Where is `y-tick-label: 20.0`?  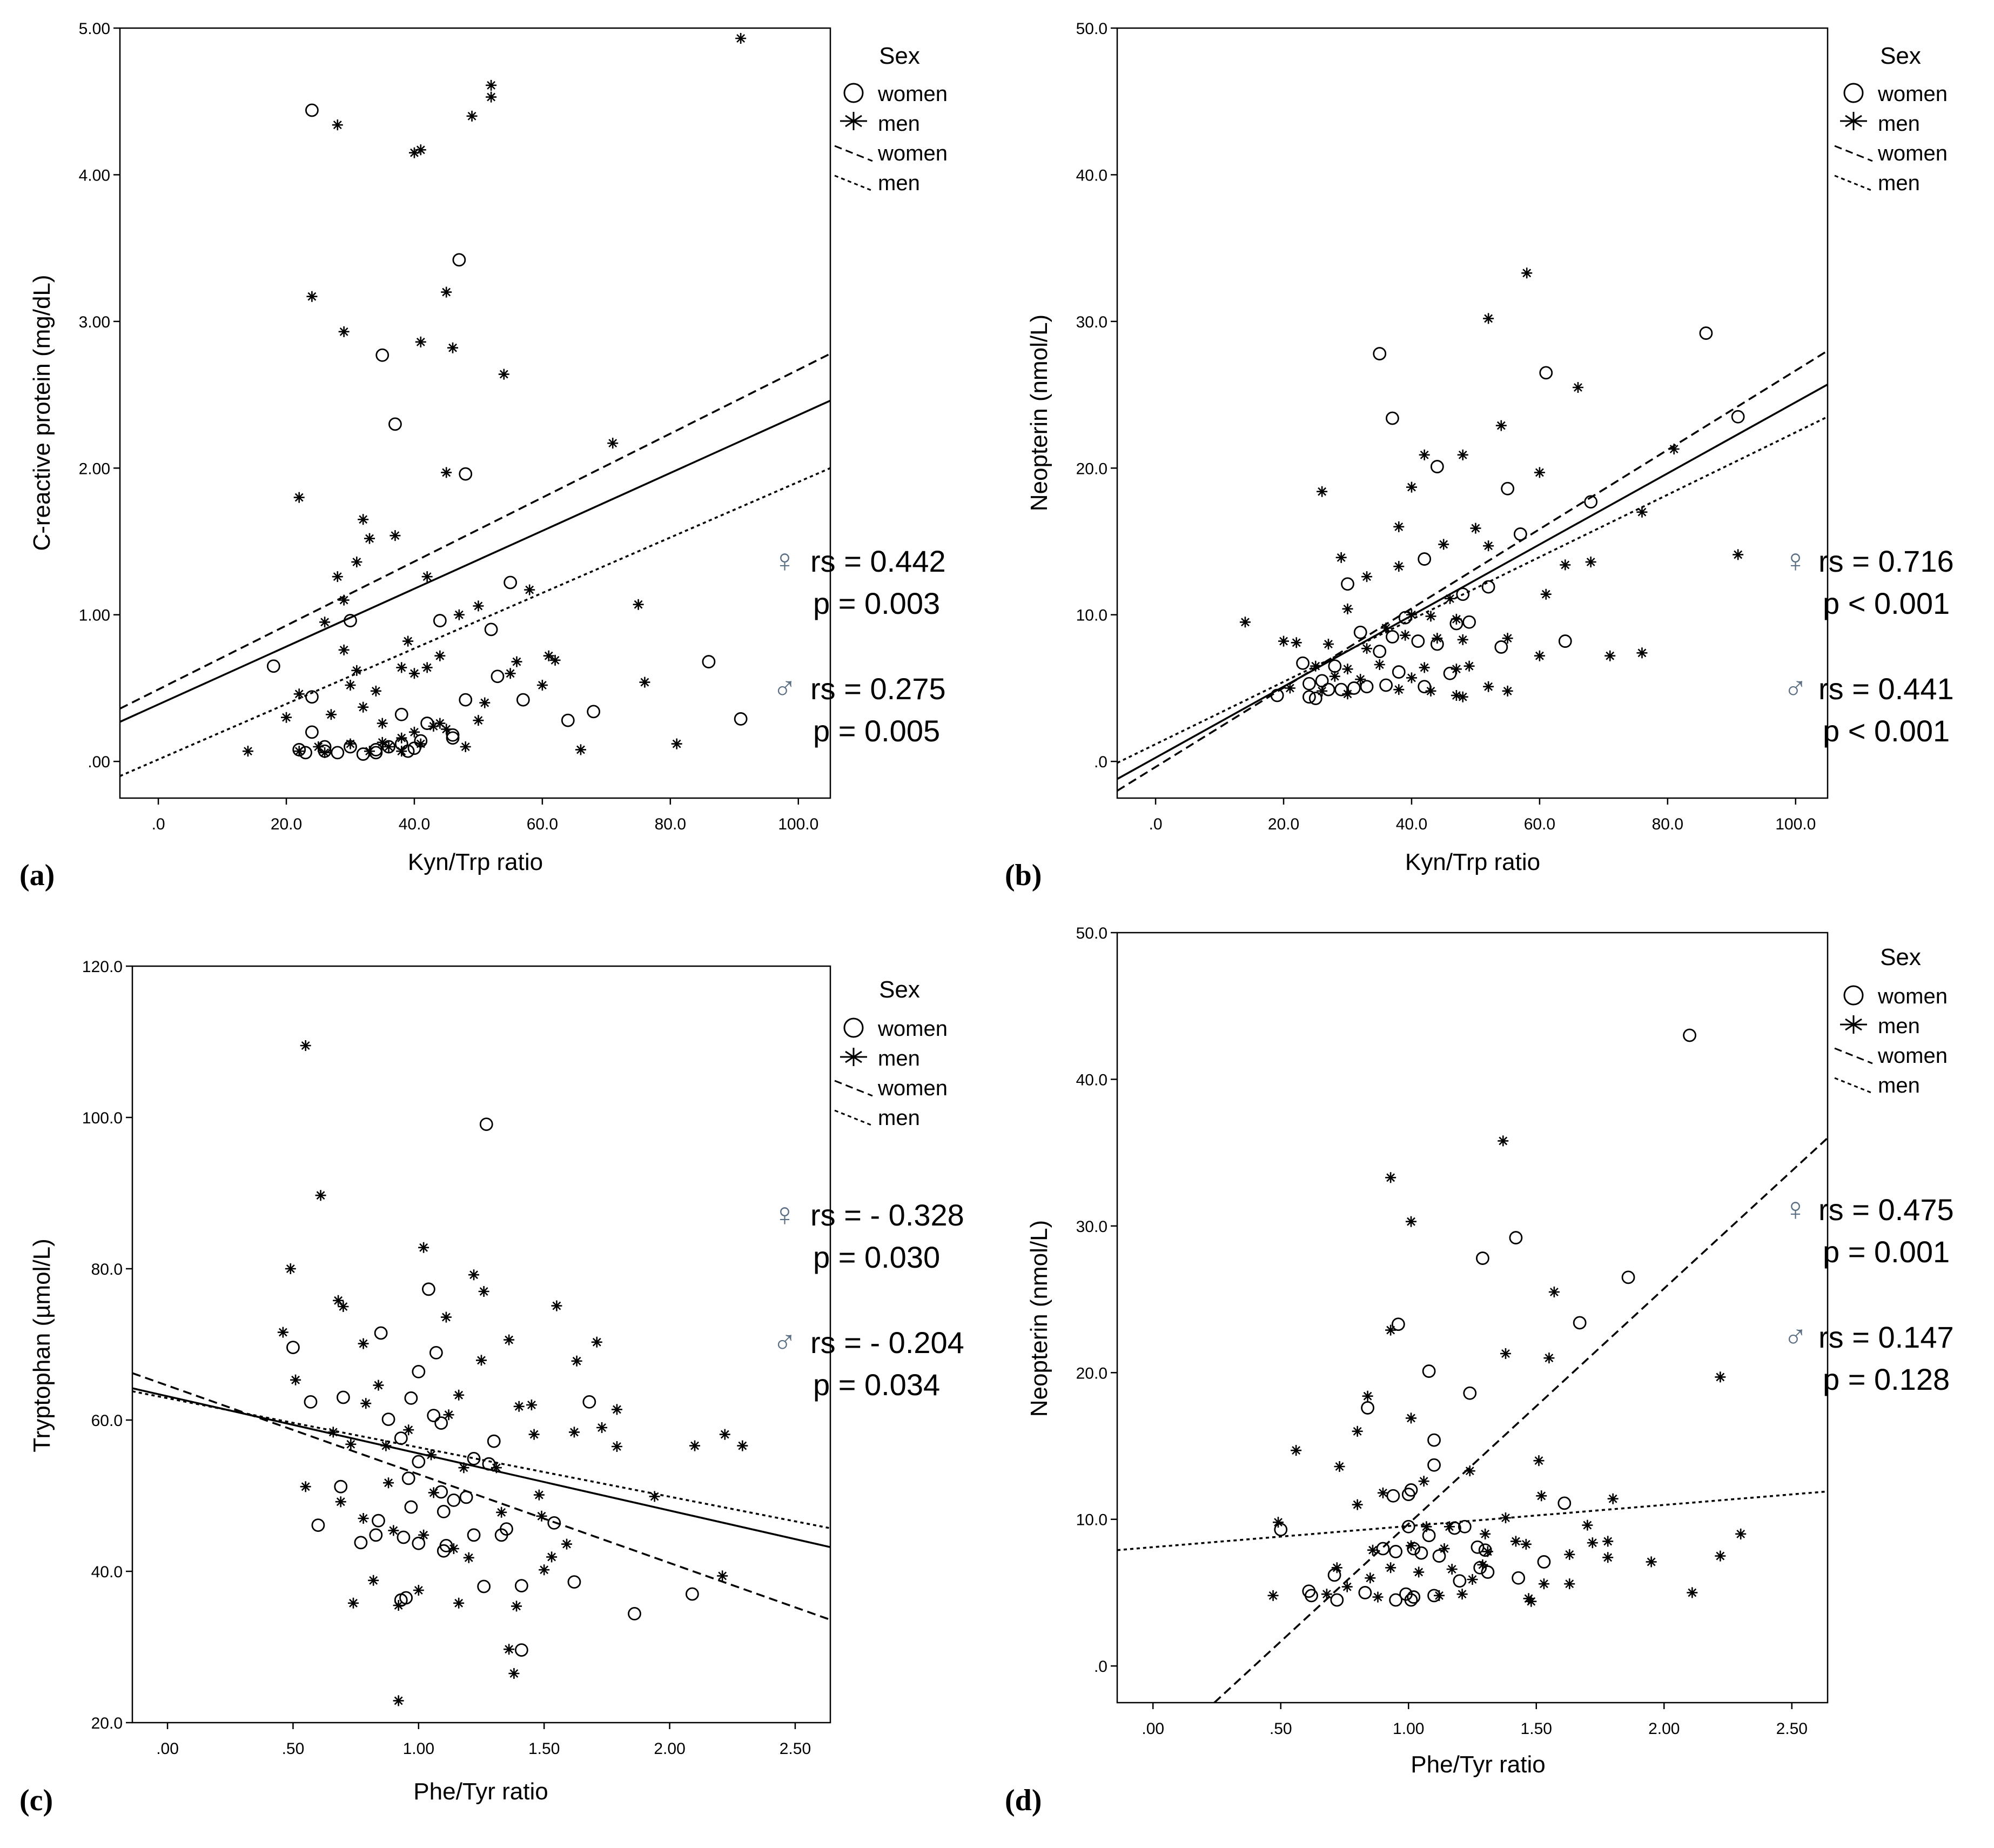
y-tick-label: 20.0 is located at coordinates (1091, 1373).